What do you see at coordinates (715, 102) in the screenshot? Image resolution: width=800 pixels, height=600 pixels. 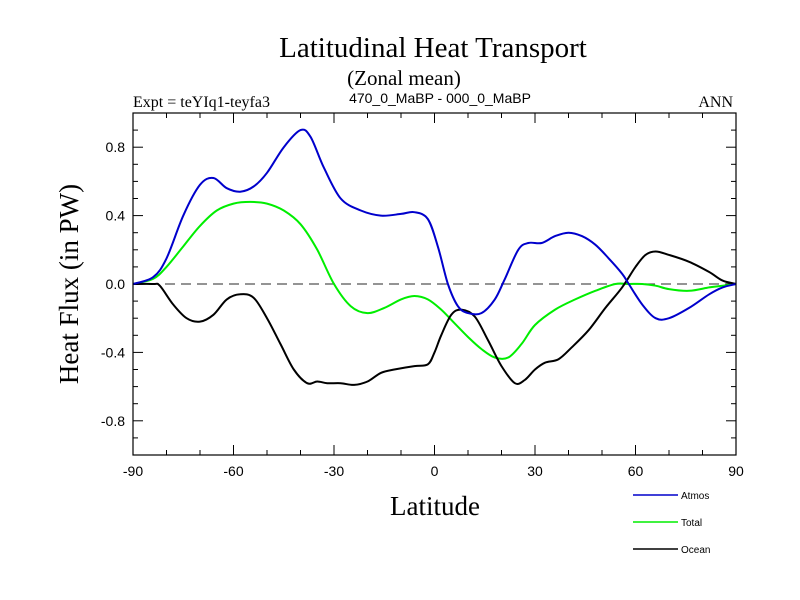 I see `season-label: ANN` at bounding box center [715, 102].